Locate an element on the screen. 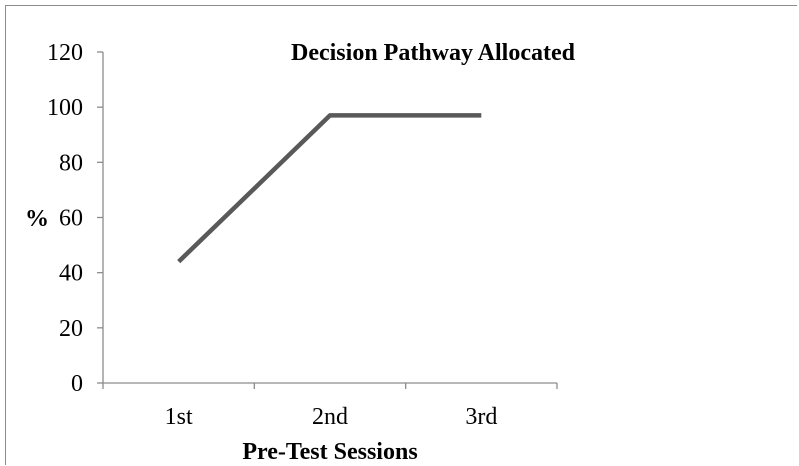 Image resolution: width=799 pixels, height=466 pixels. x-tick-label: 1st is located at coordinates (179, 417).